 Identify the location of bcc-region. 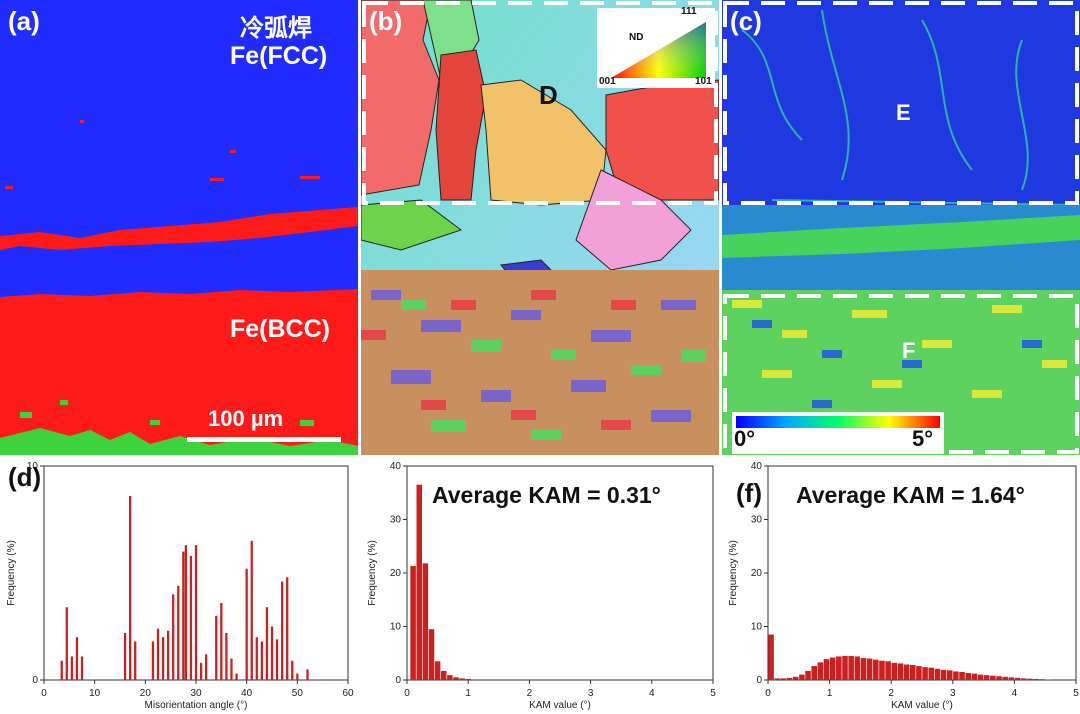
(179, 372).